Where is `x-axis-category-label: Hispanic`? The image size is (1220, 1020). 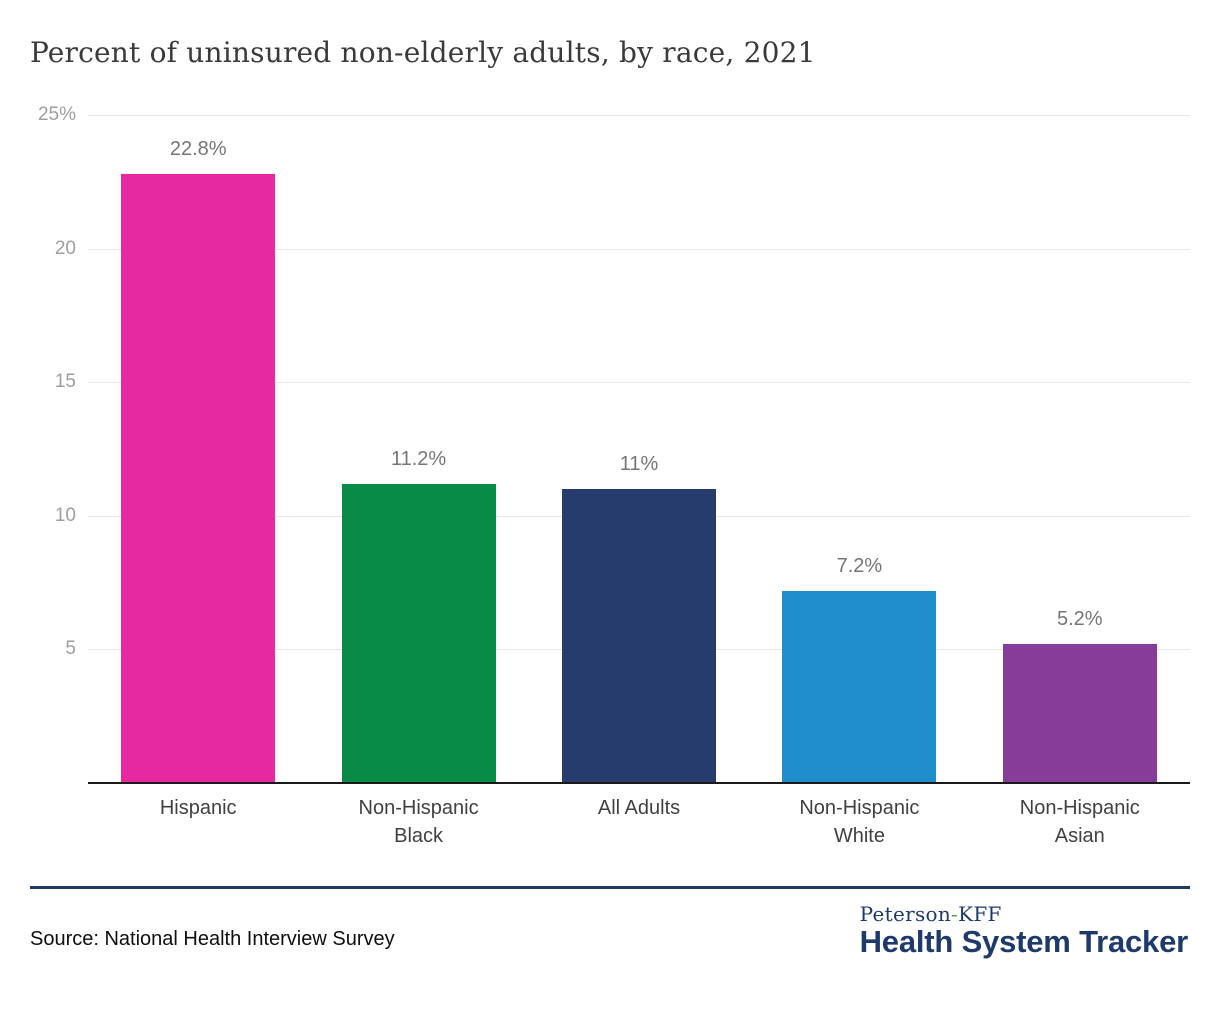 x-axis-category-label: Hispanic is located at coordinates (198, 808).